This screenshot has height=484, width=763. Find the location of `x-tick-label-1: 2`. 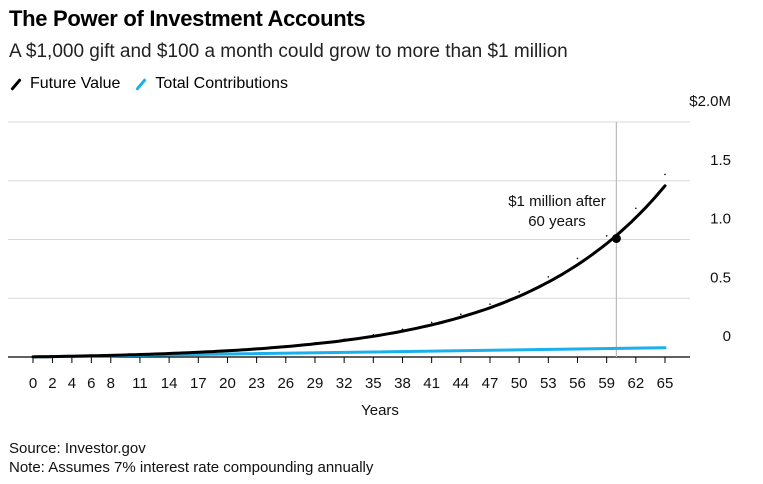

x-tick-label-1: 2 is located at coordinates (52, 383).